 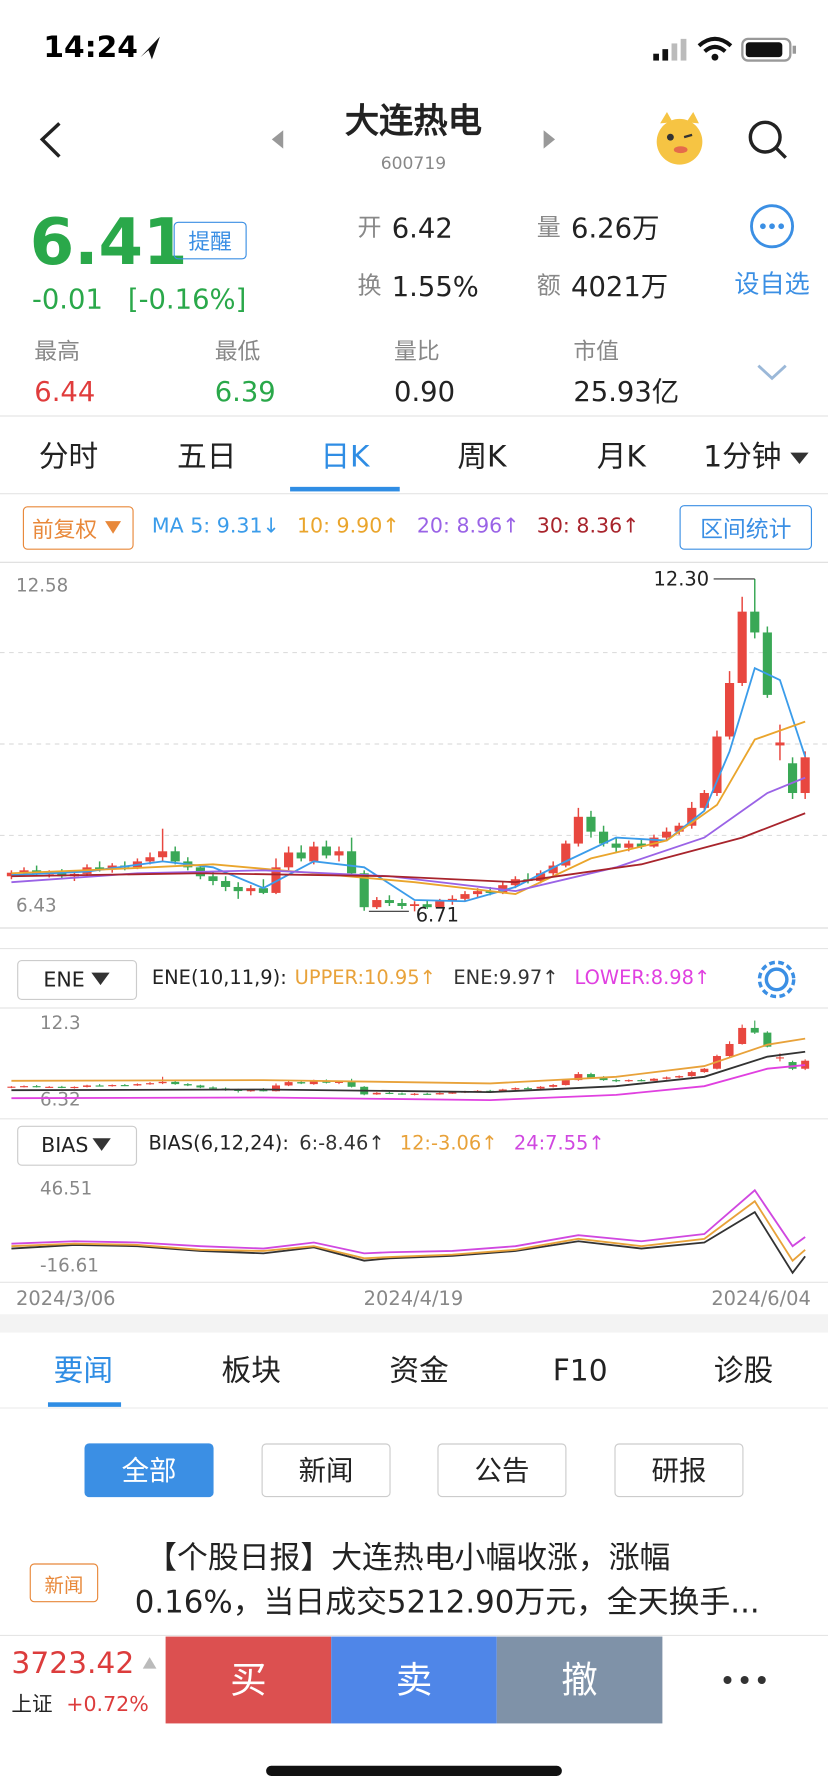 What do you see at coordinates (549, 139) in the screenshot?
I see `next-icon` at bounding box center [549, 139].